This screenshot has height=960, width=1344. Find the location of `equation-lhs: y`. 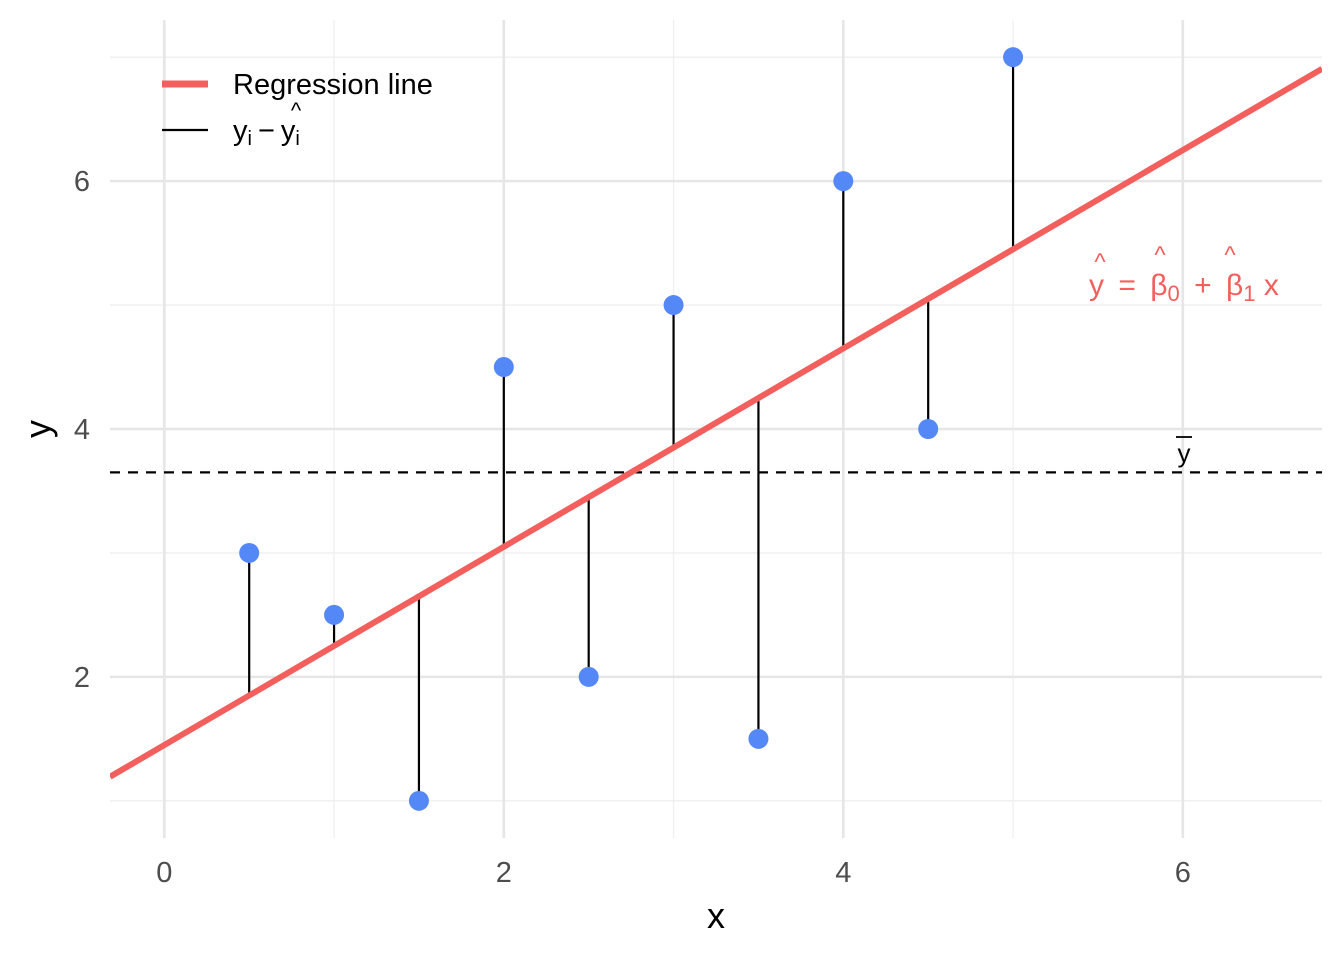

equation-lhs: y is located at coordinates (1096, 285).